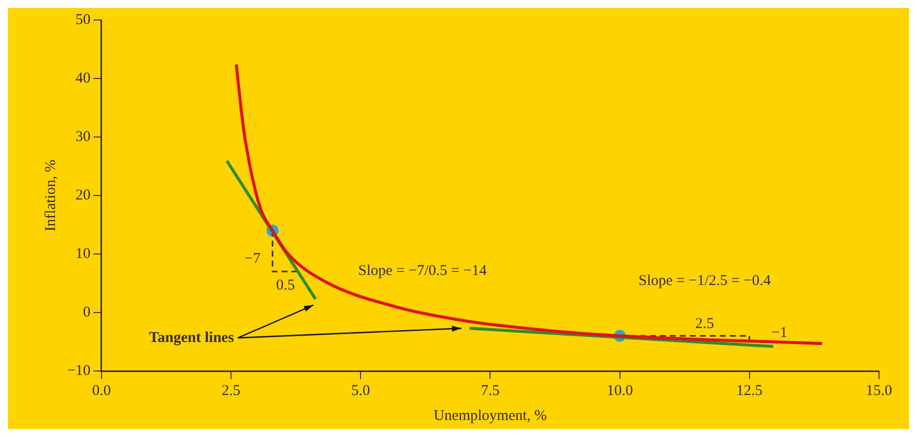  What do you see at coordinates (252, 259) in the screenshot?
I see `annotation: −7` at bounding box center [252, 259].